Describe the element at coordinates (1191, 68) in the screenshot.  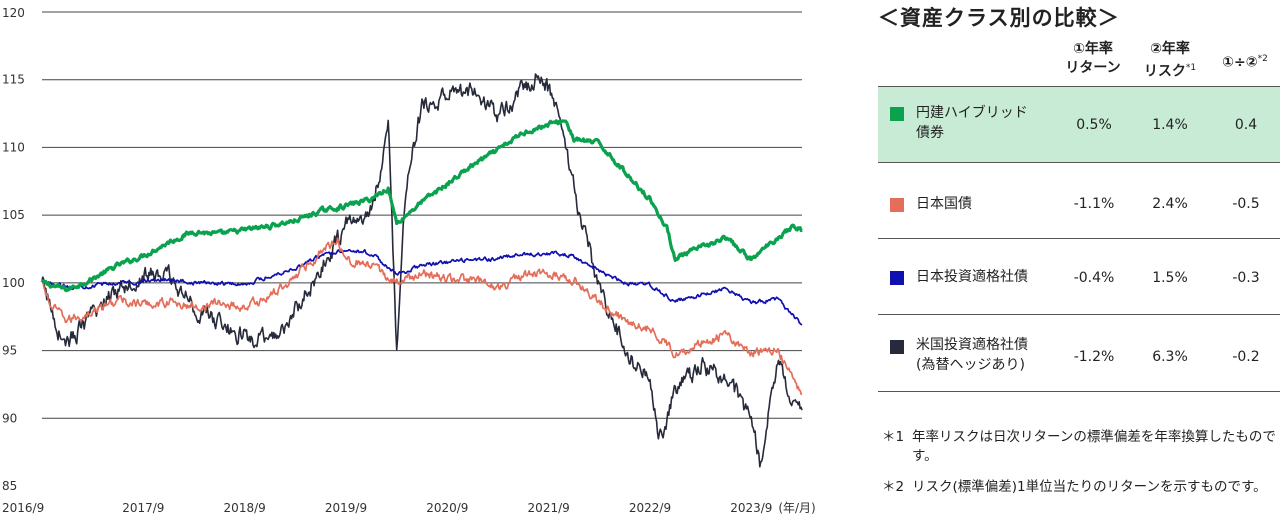
I see `header-risk-mark: *1` at that location.